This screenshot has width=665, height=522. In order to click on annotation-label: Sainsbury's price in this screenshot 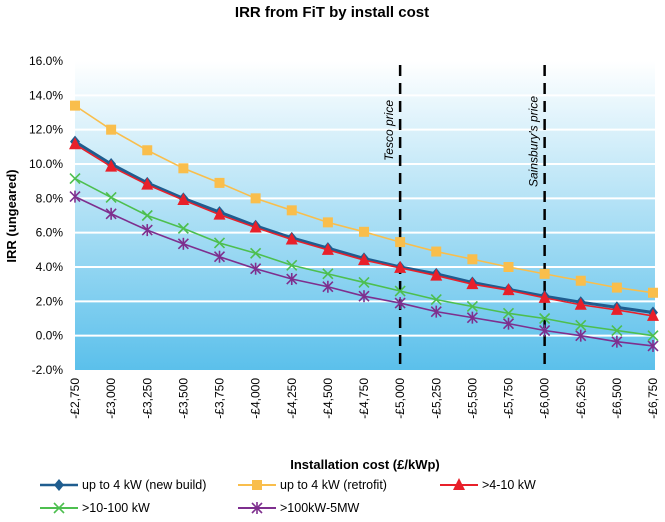, I will do `click(534, 141)`.